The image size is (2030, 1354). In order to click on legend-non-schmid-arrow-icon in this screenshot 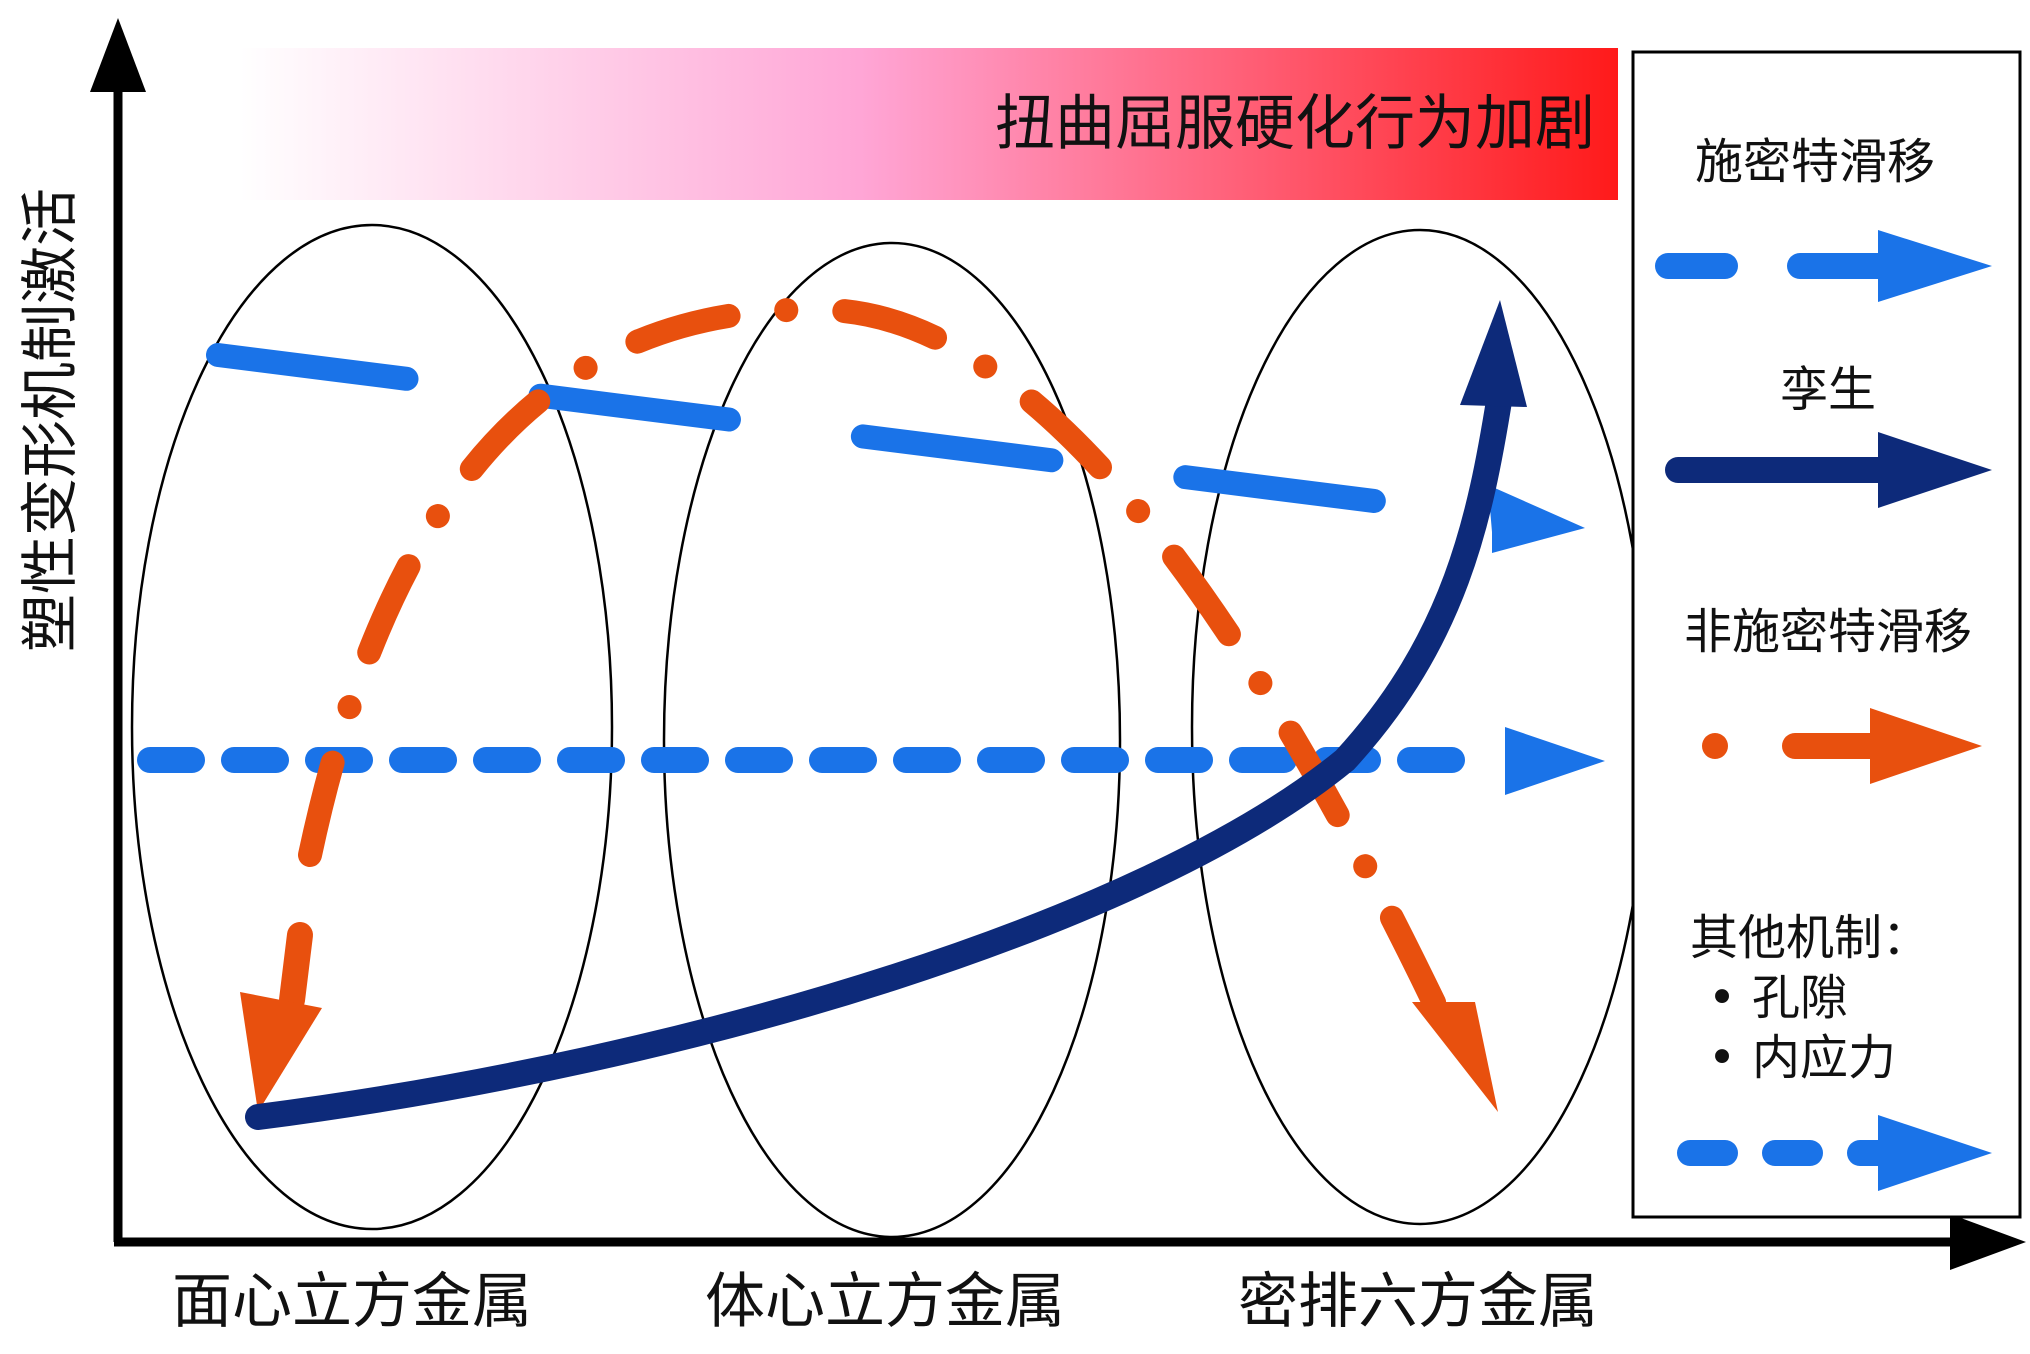, I will do `click(1926, 746)`.